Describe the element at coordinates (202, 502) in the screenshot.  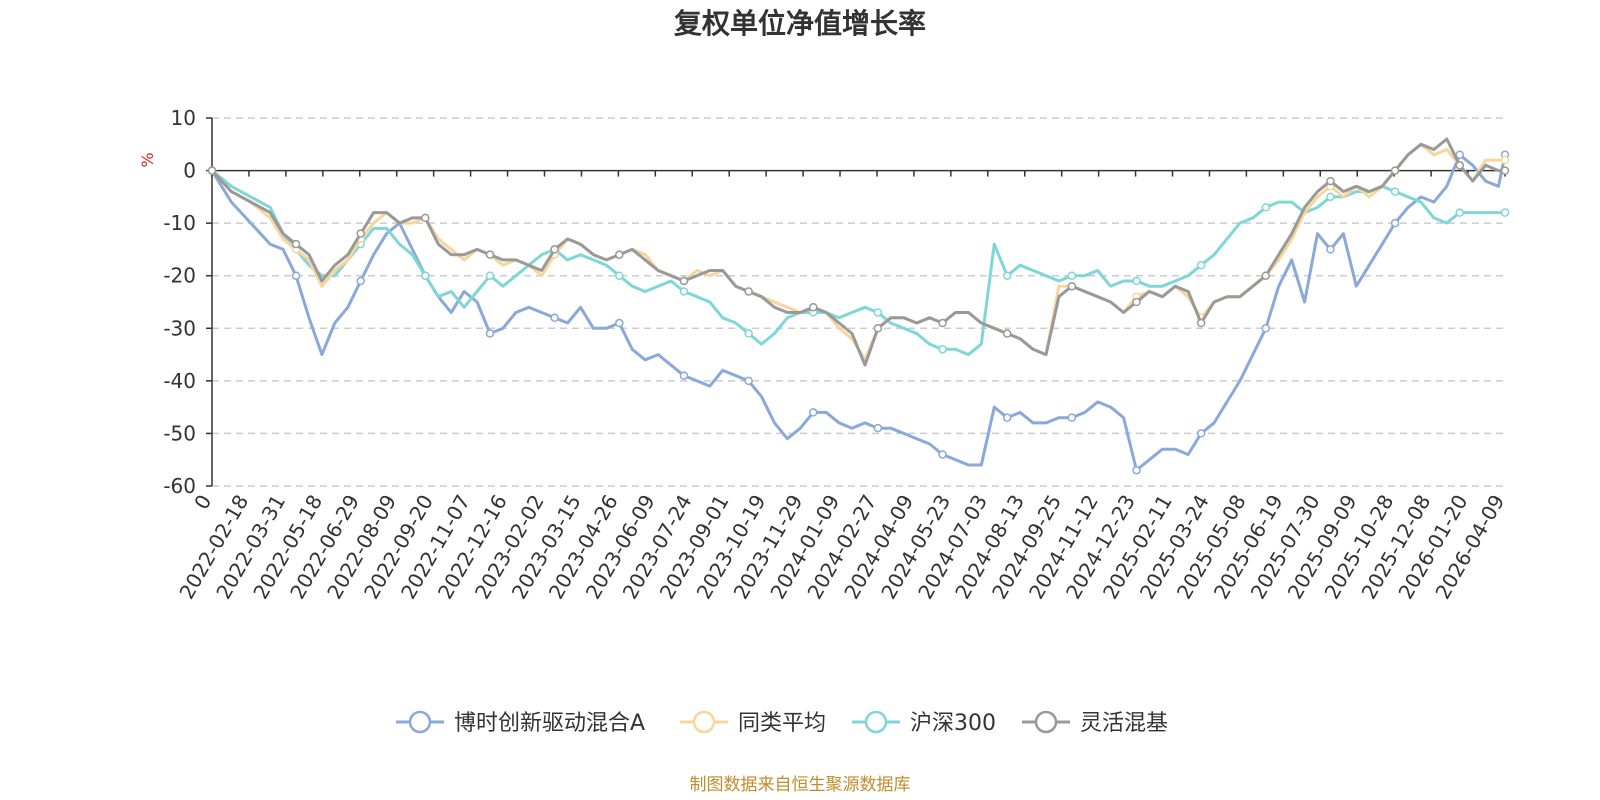
I see `x-tick-label: 0` at that location.